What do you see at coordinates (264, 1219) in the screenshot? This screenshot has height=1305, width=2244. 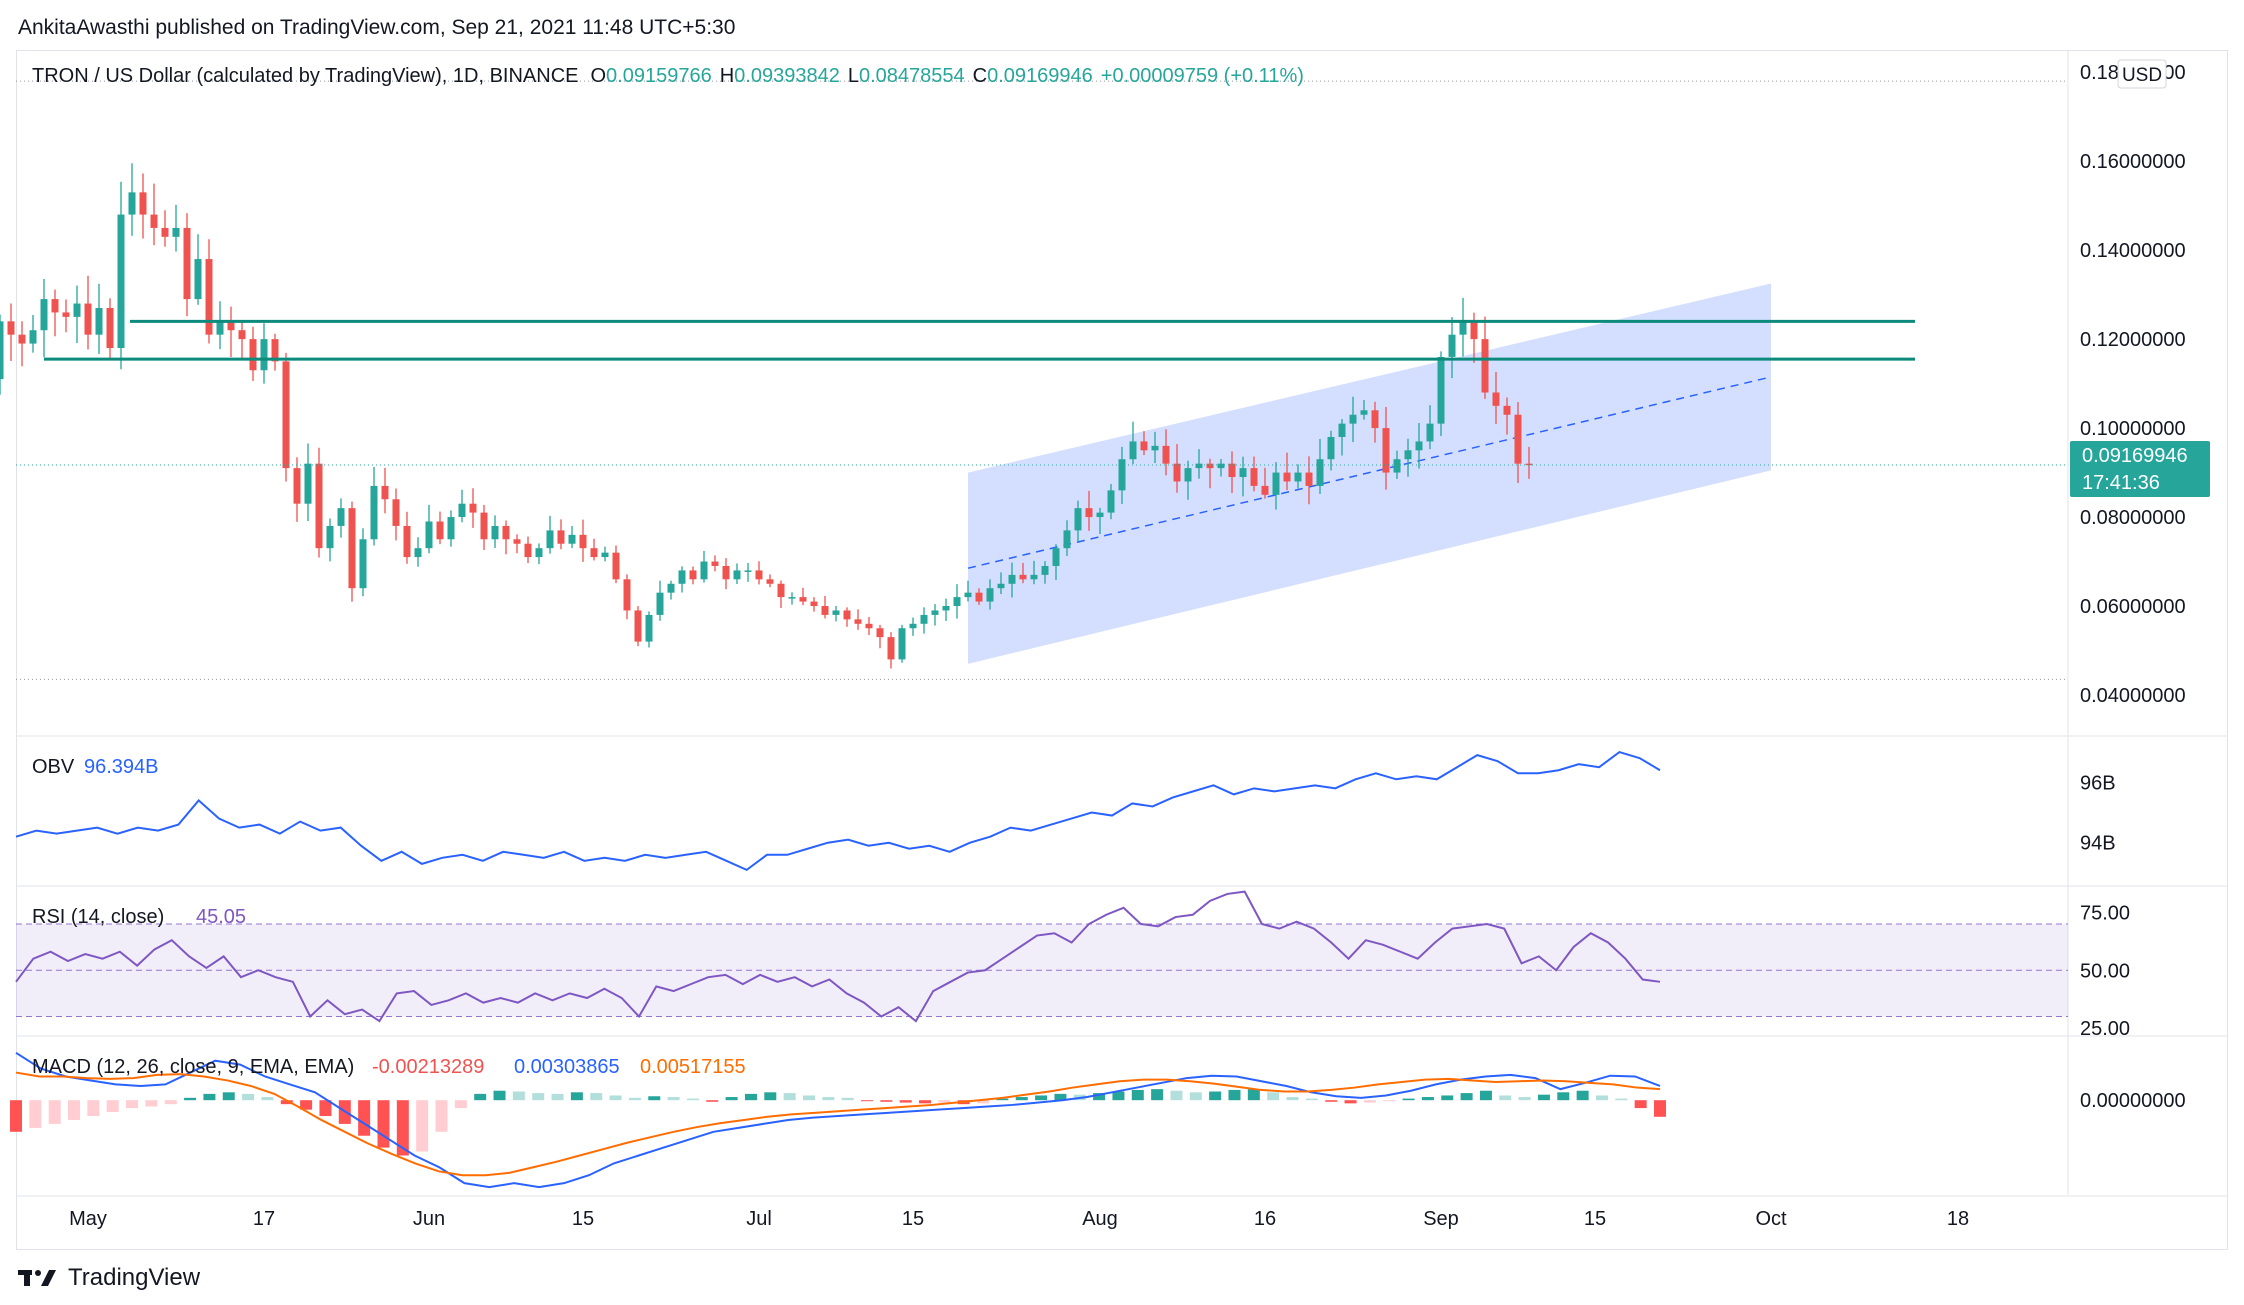 I see `time-axis-tick-label: 17` at bounding box center [264, 1219].